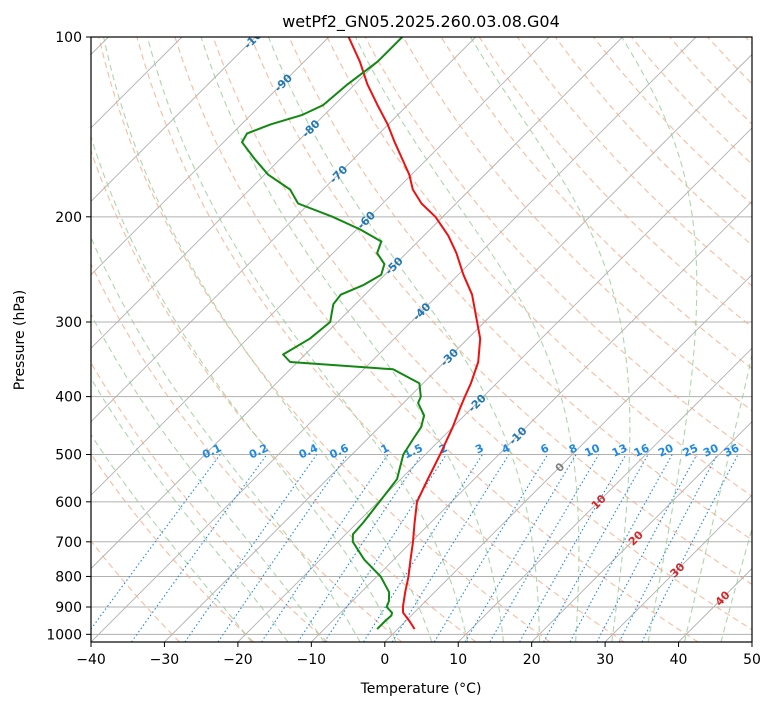  Describe the element at coordinates (458, 660) in the screenshot. I see `x-tick-label: 10` at that location.